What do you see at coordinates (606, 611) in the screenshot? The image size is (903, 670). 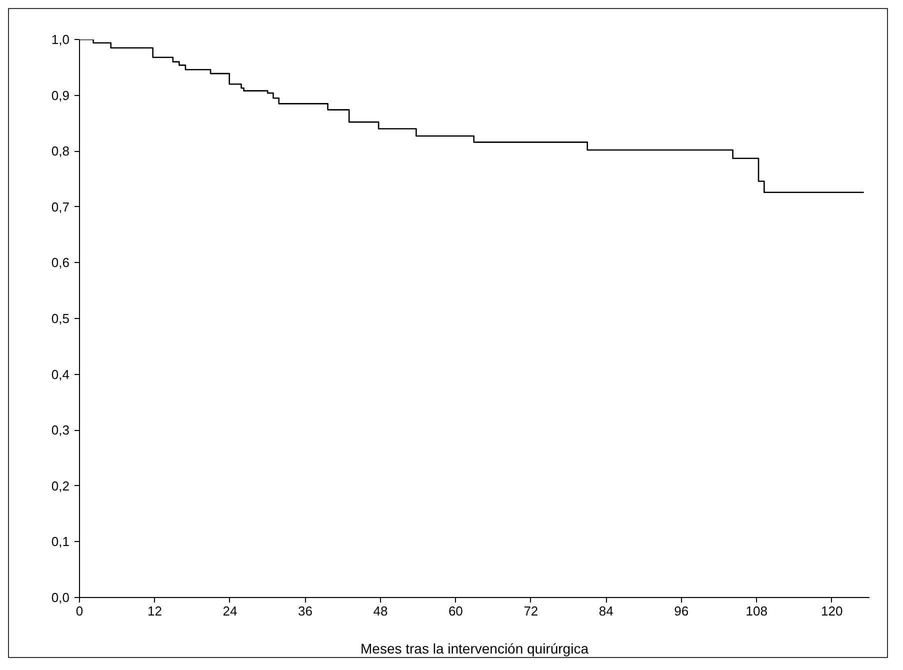 I see `x-tick-label: 84` at bounding box center [606, 611].